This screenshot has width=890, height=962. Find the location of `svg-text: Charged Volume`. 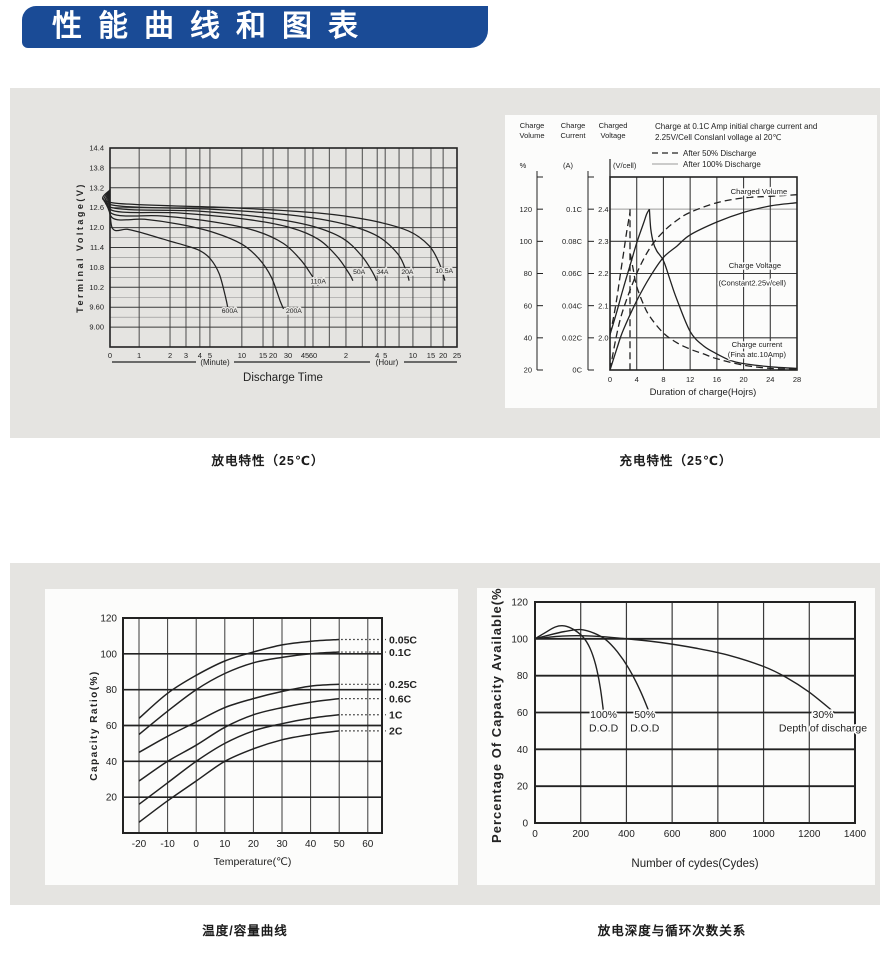

svg-text: Charged Volume is located at coordinates (759, 191).